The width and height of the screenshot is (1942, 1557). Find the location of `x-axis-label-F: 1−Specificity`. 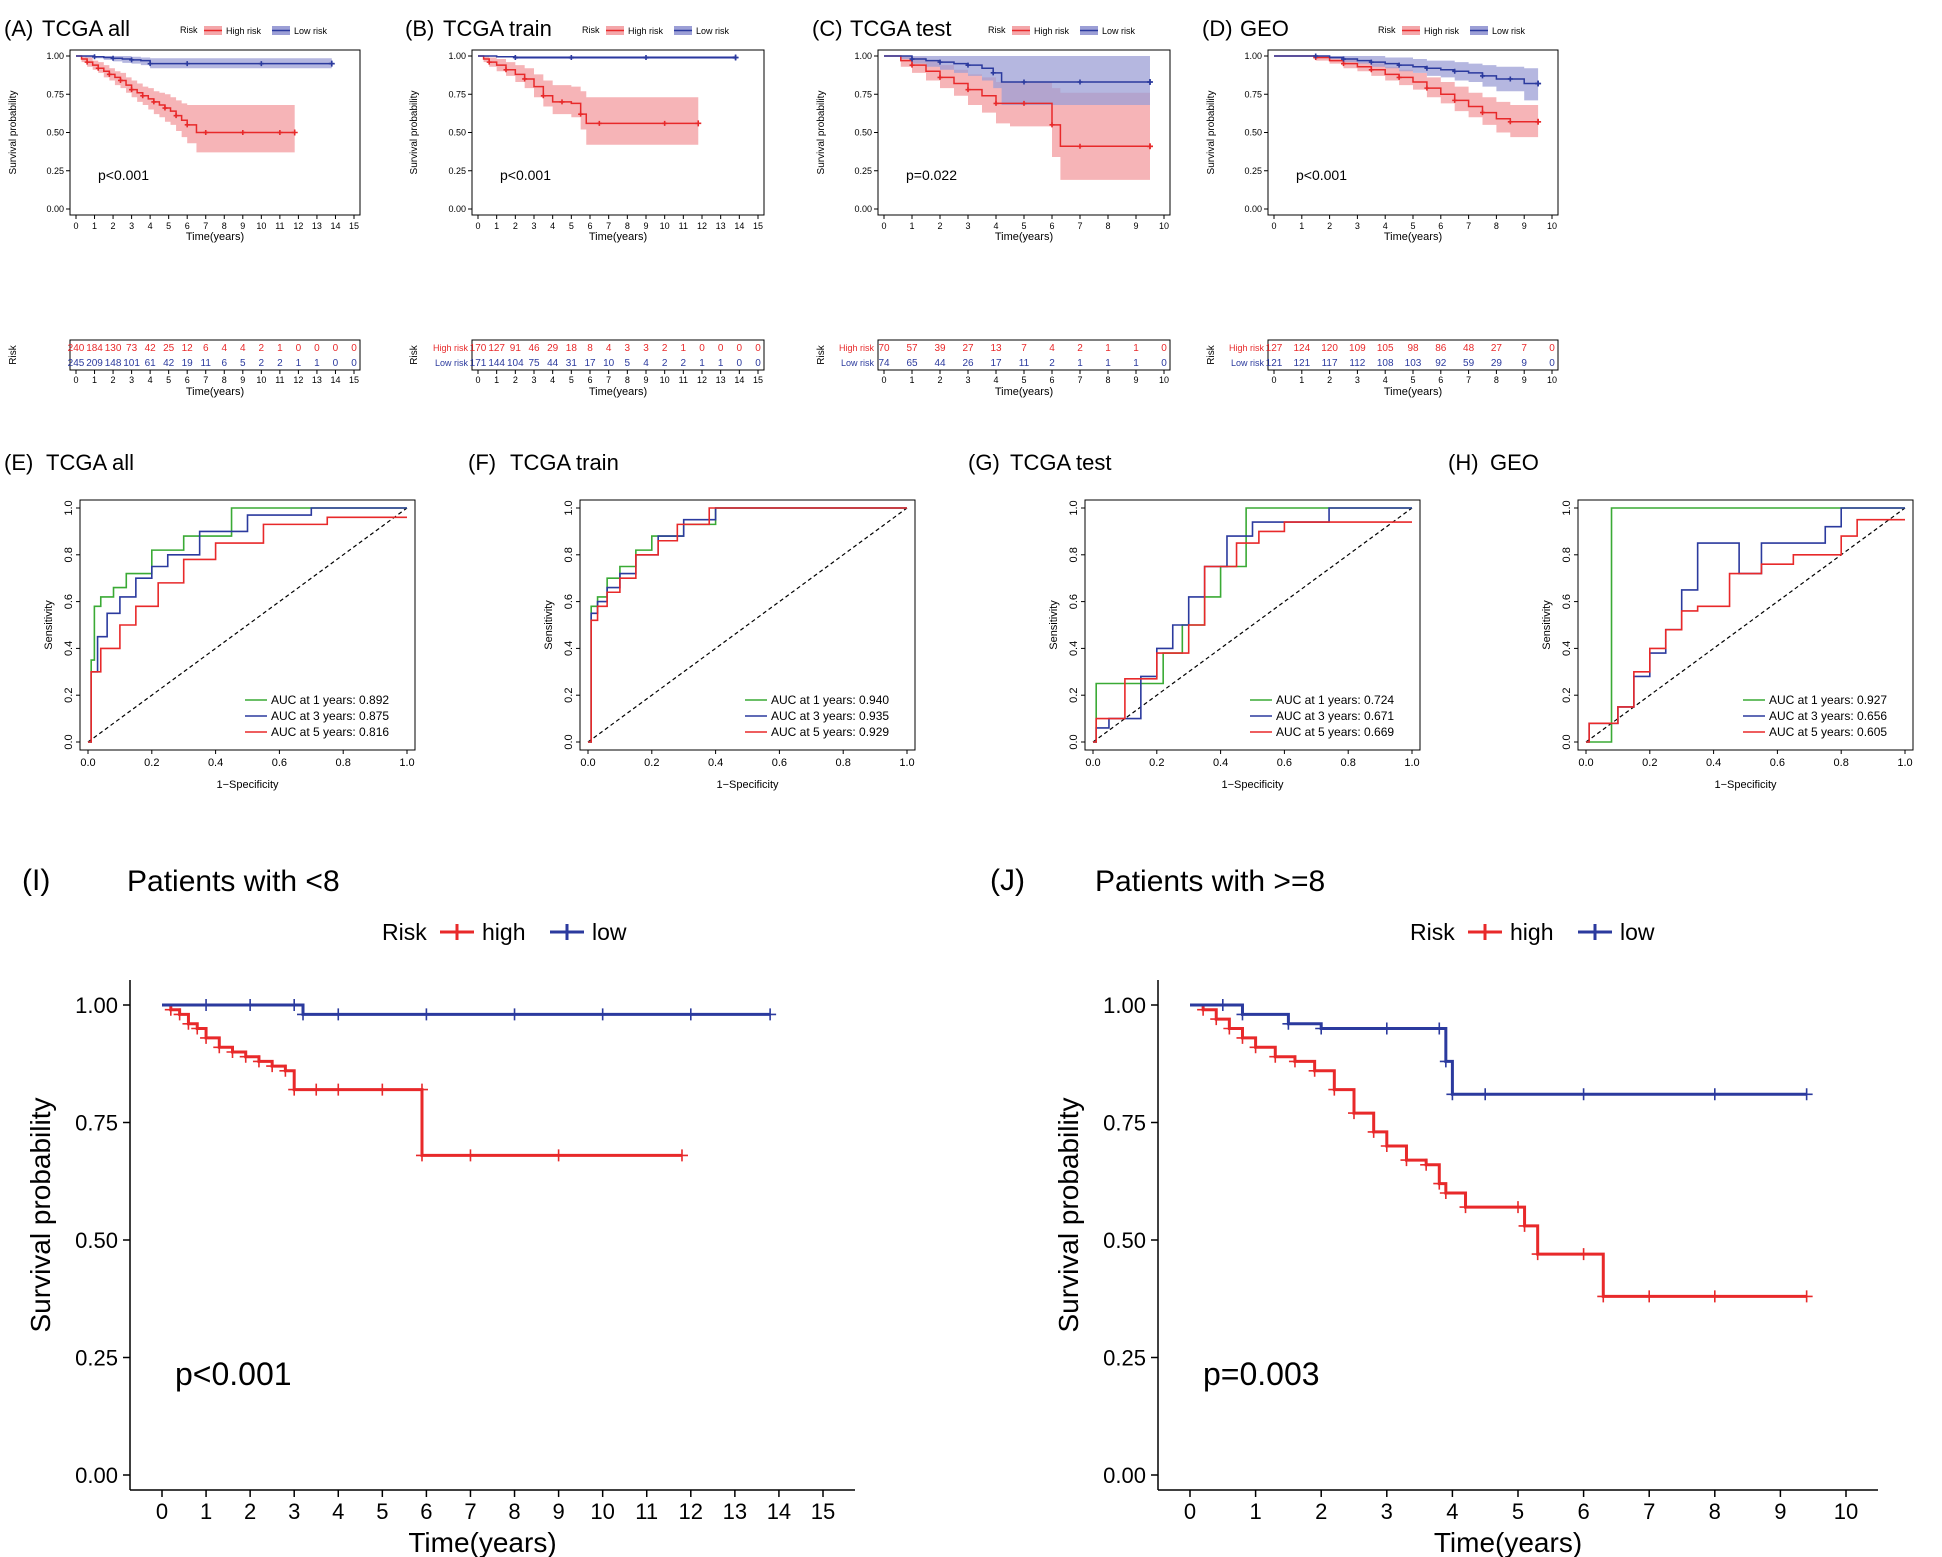

x-axis-label-F: 1−Specificity is located at coordinates (747, 785).